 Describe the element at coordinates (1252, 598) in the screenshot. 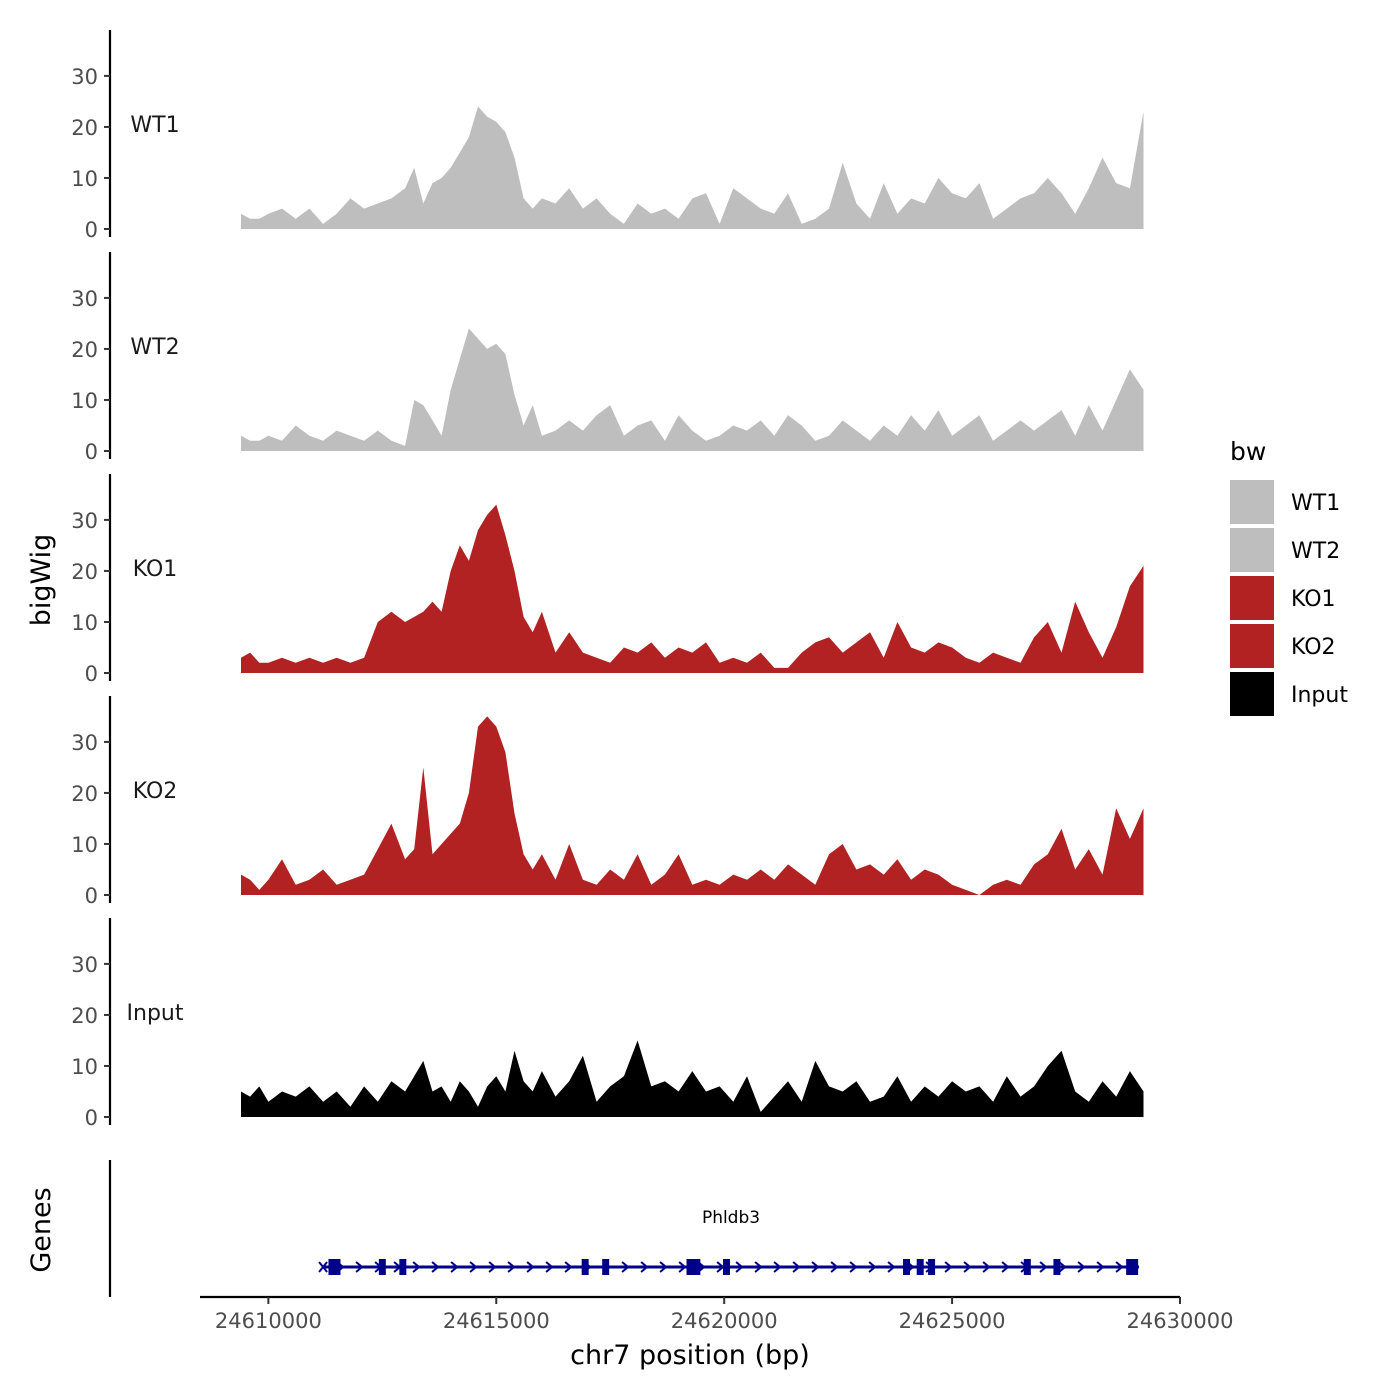

I see `legend-swatch-ko1` at that location.